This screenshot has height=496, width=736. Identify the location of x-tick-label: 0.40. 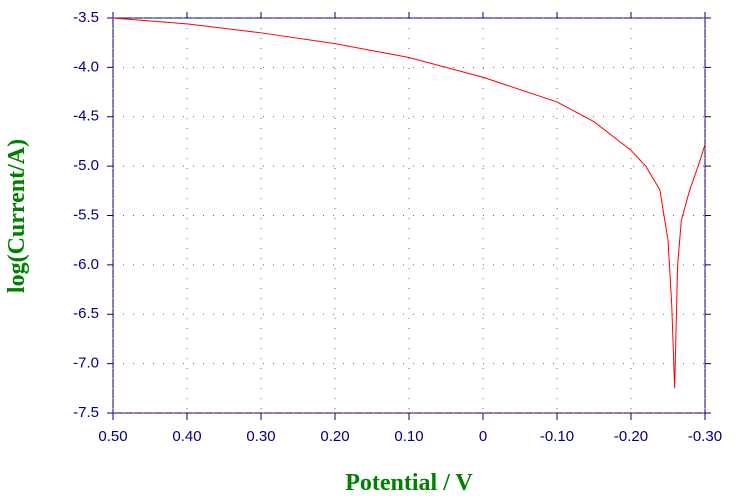
(186, 436).